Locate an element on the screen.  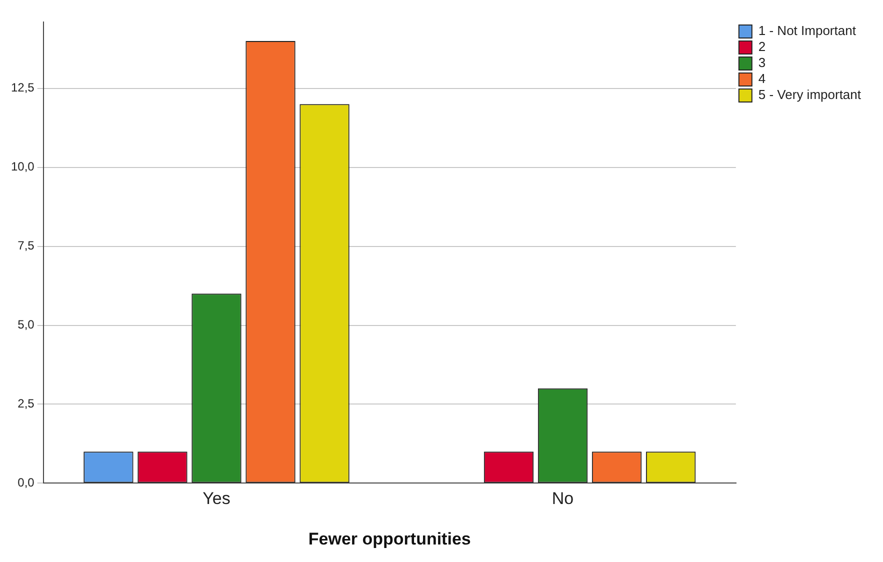
y-tick-label: 5,0 is located at coordinates (26, 325).